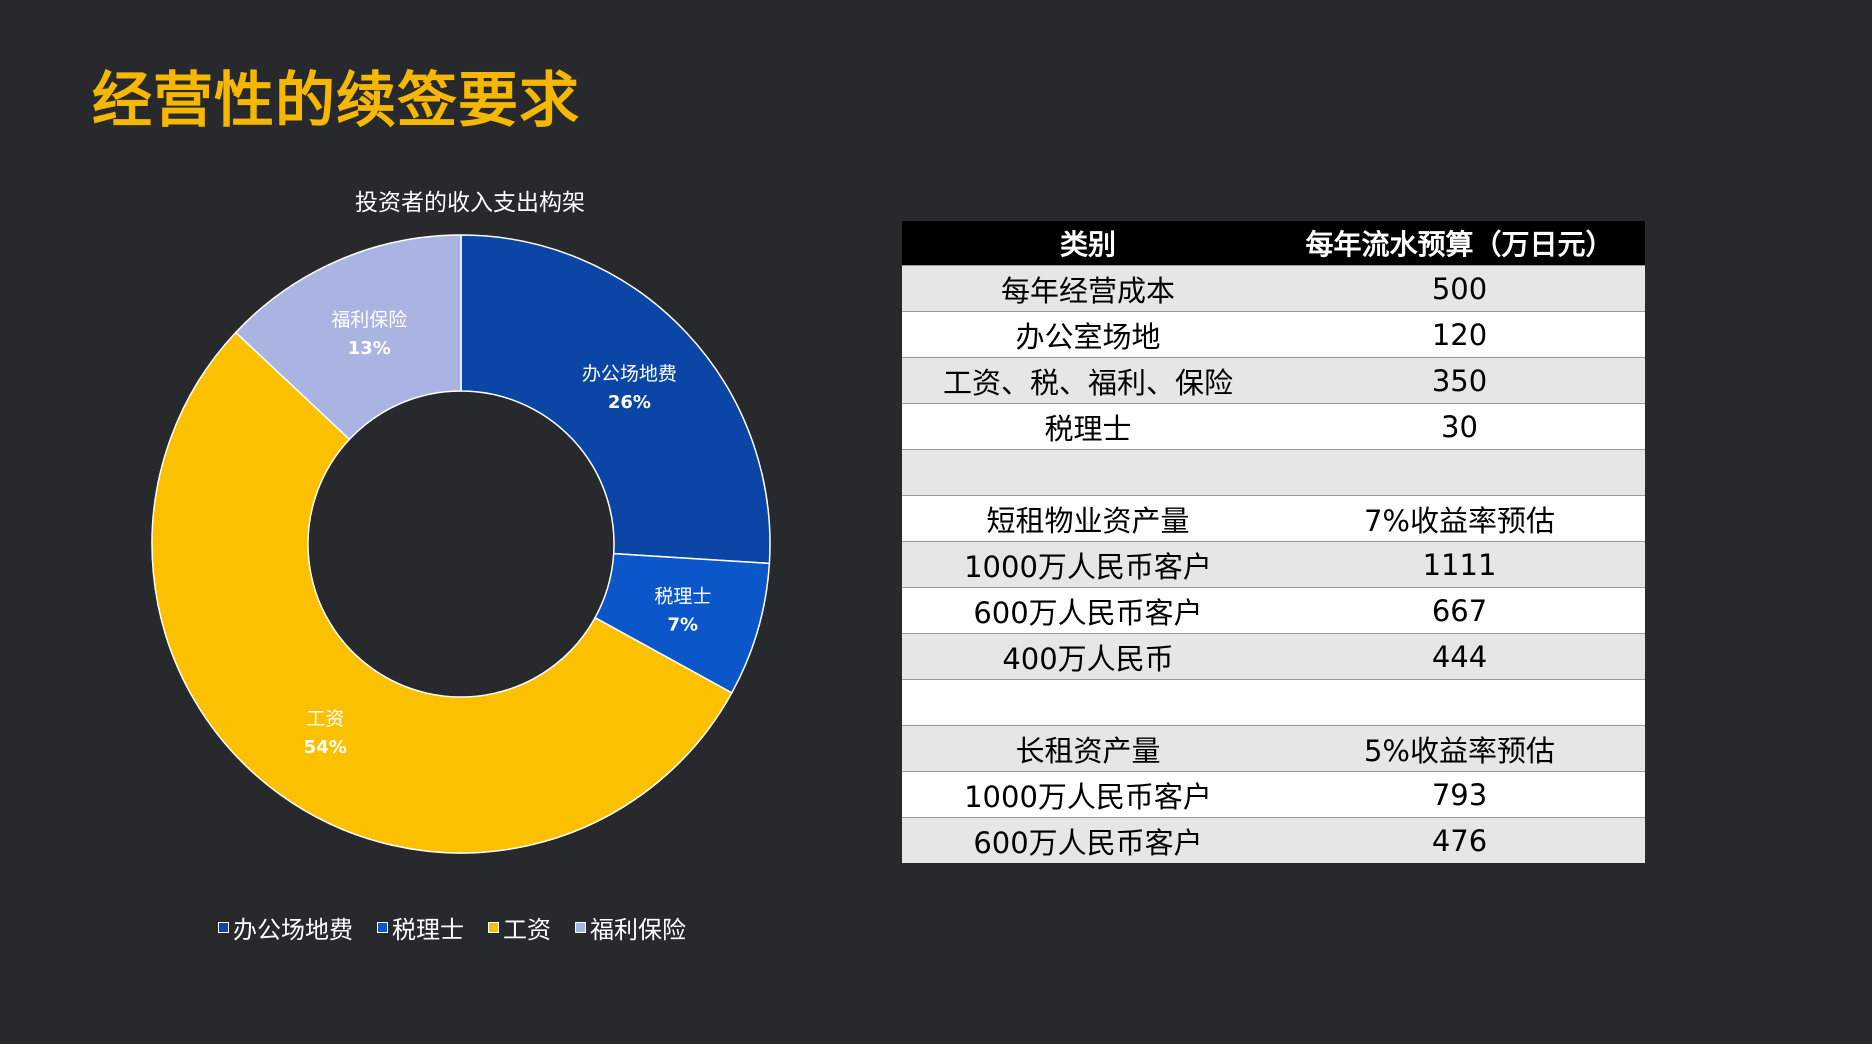 This screenshot has height=1044, width=1872. What do you see at coordinates (1459, 288) in the screenshot?
I see `row-value: 500` at bounding box center [1459, 288].